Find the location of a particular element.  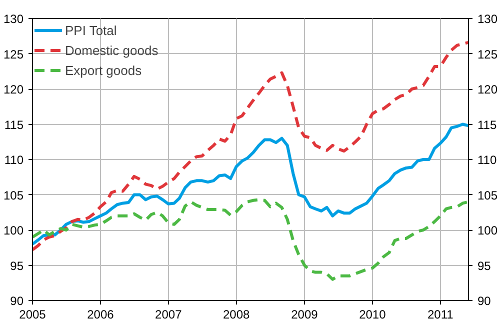

y2-tick-label: 90 is located at coordinates (485, 301).